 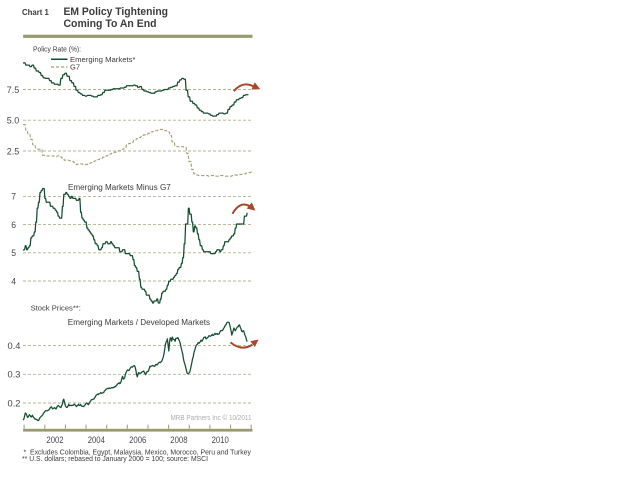 I want to click on svg-text: Chart 1, so click(x=35, y=12).